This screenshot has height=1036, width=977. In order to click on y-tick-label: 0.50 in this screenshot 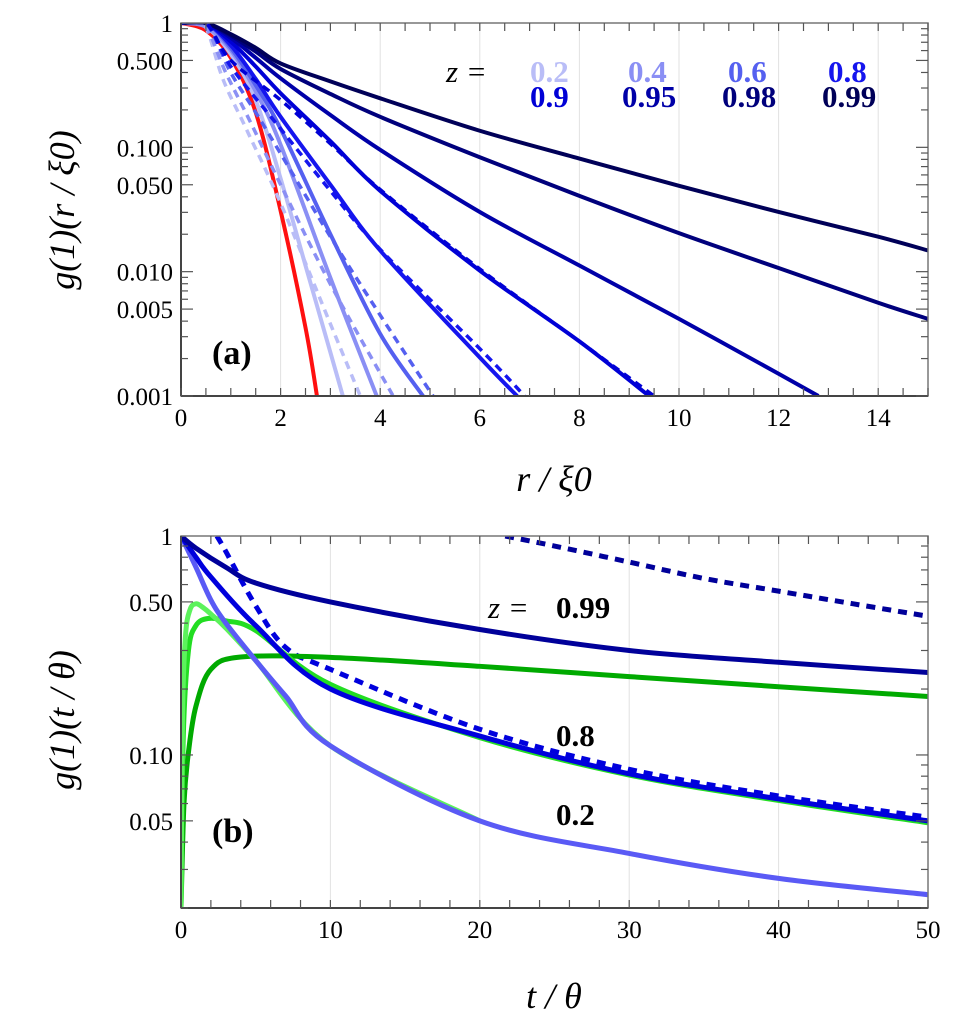, I will do `click(151, 603)`.